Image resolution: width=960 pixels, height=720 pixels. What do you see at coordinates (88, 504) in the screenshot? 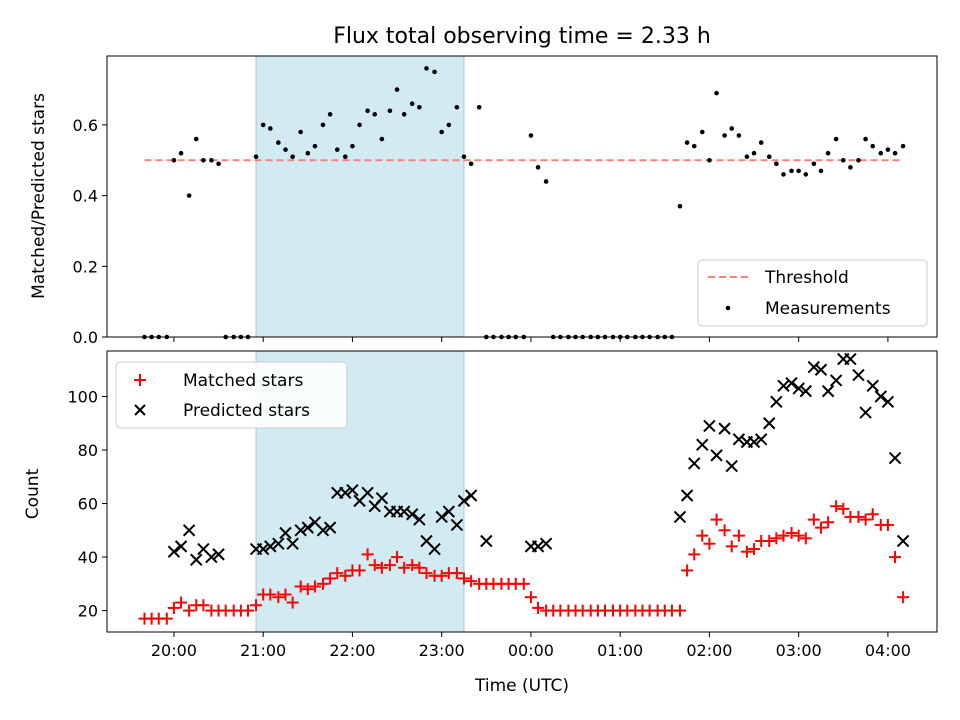
I see `bottom-y-tick-label: 60` at bounding box center [88, 504].